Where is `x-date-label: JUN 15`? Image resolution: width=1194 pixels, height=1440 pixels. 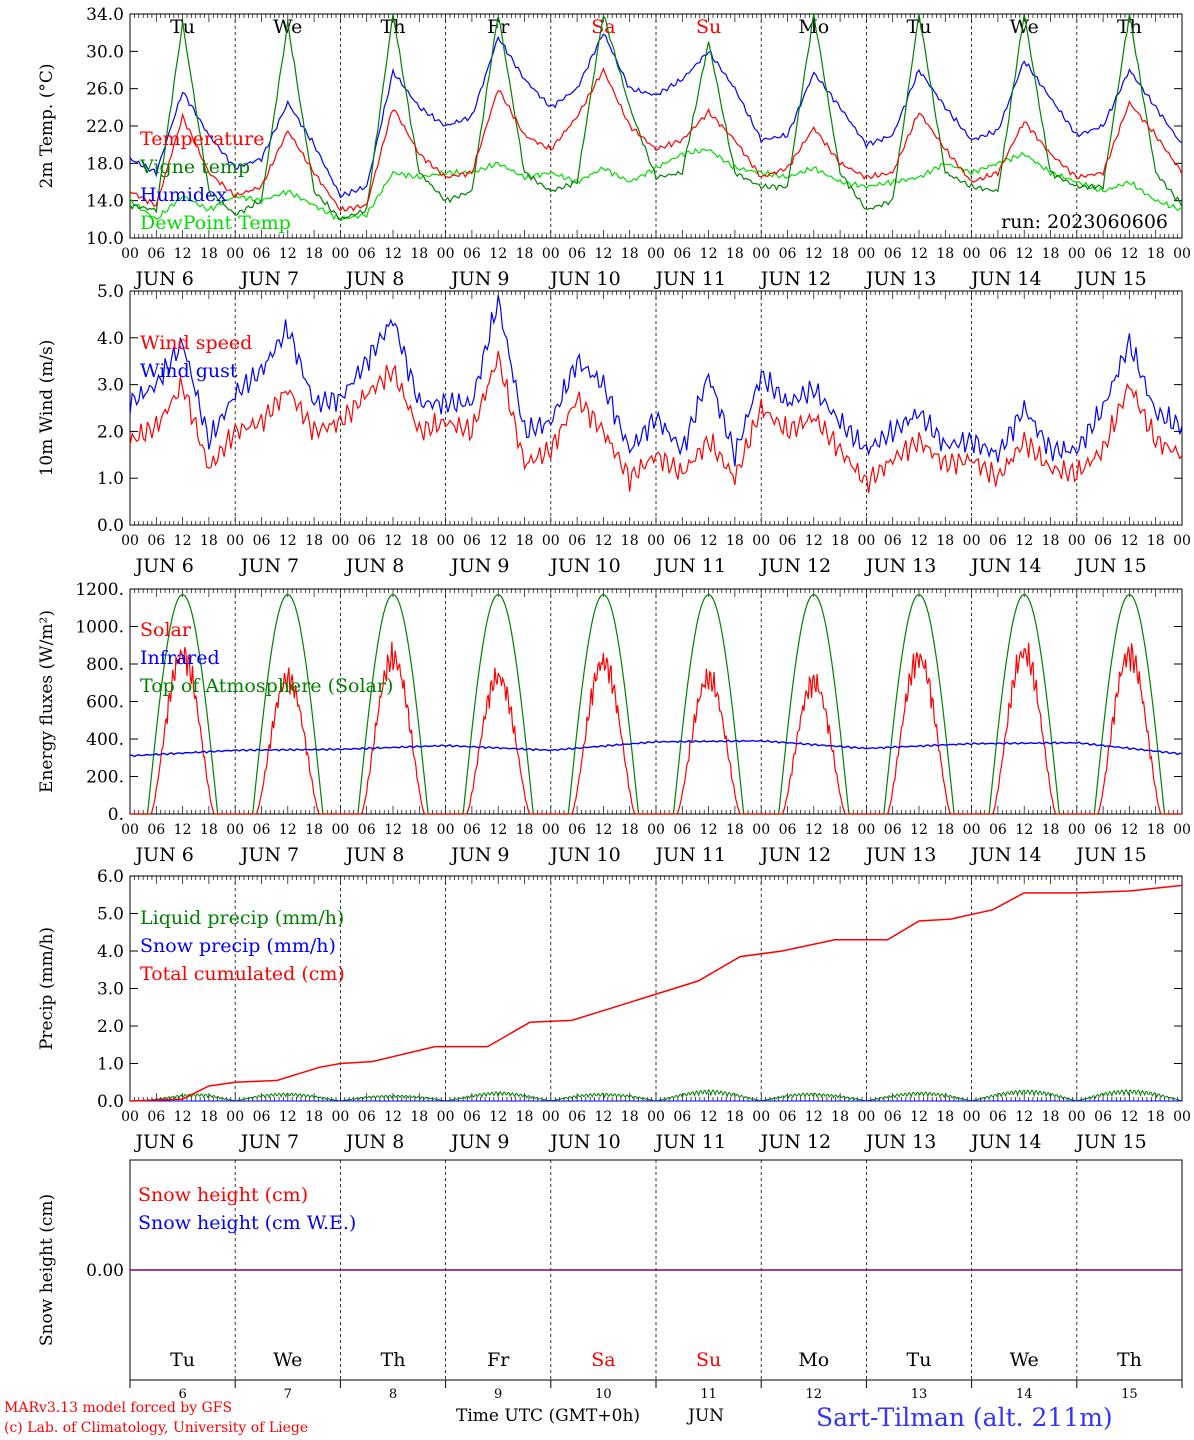 x-date-label: JUN 15 is located at coordinates (1110, 566).